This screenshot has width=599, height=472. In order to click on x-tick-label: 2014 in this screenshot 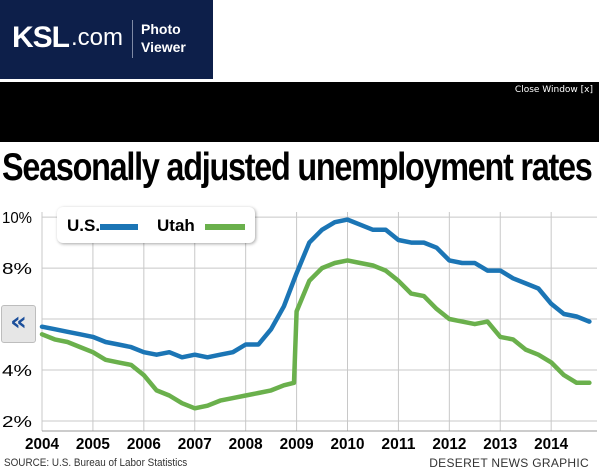, I will do `click(551, 444)`.